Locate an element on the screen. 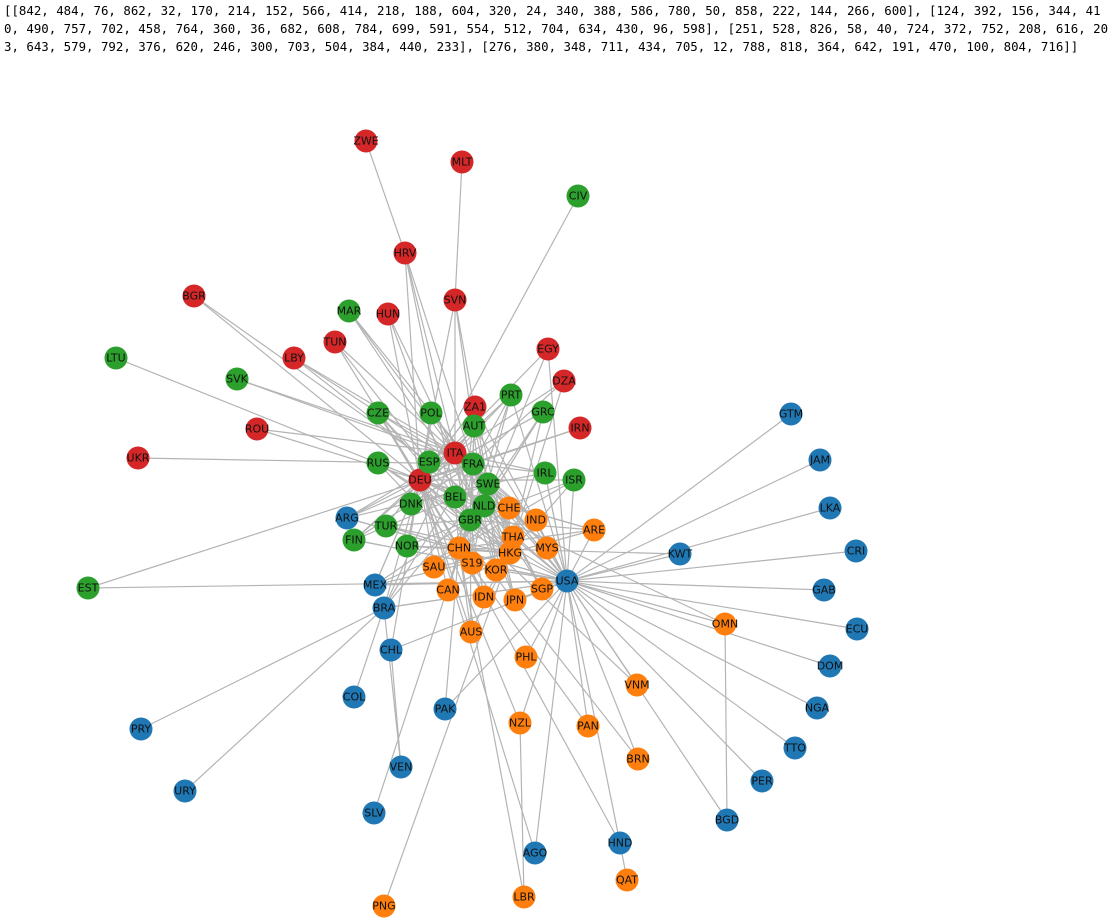  node-label: SVK is located at coordinates (237, 379).